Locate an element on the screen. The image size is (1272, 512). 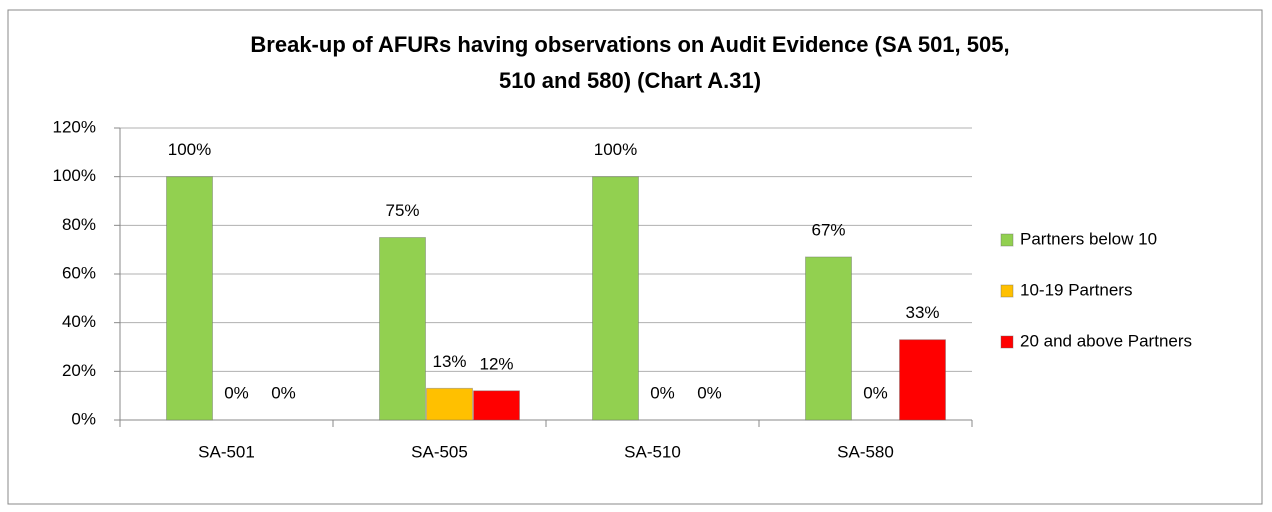
y-tick-label: 80% is located at coordinates (79, 224).